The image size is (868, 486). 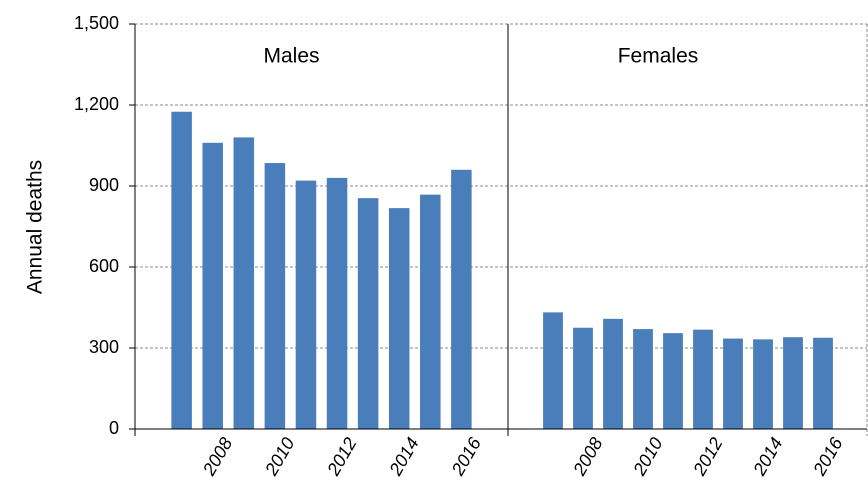 What do you see at coordinates (104, 266) in the screenshot?
I see `y-tick-label: 600` at bounding box center [104, 266].